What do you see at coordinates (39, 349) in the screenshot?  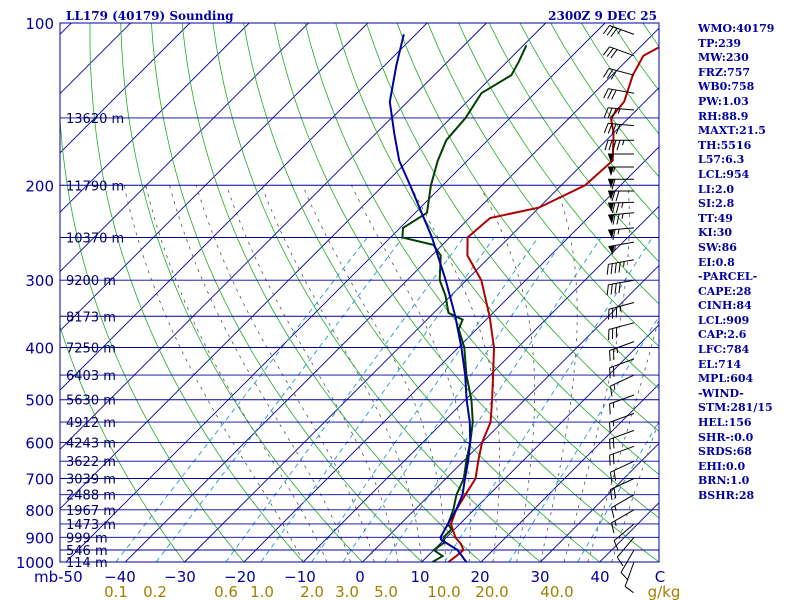 I see `pressure-tick-label: 400` at bounding box center [39, 349].